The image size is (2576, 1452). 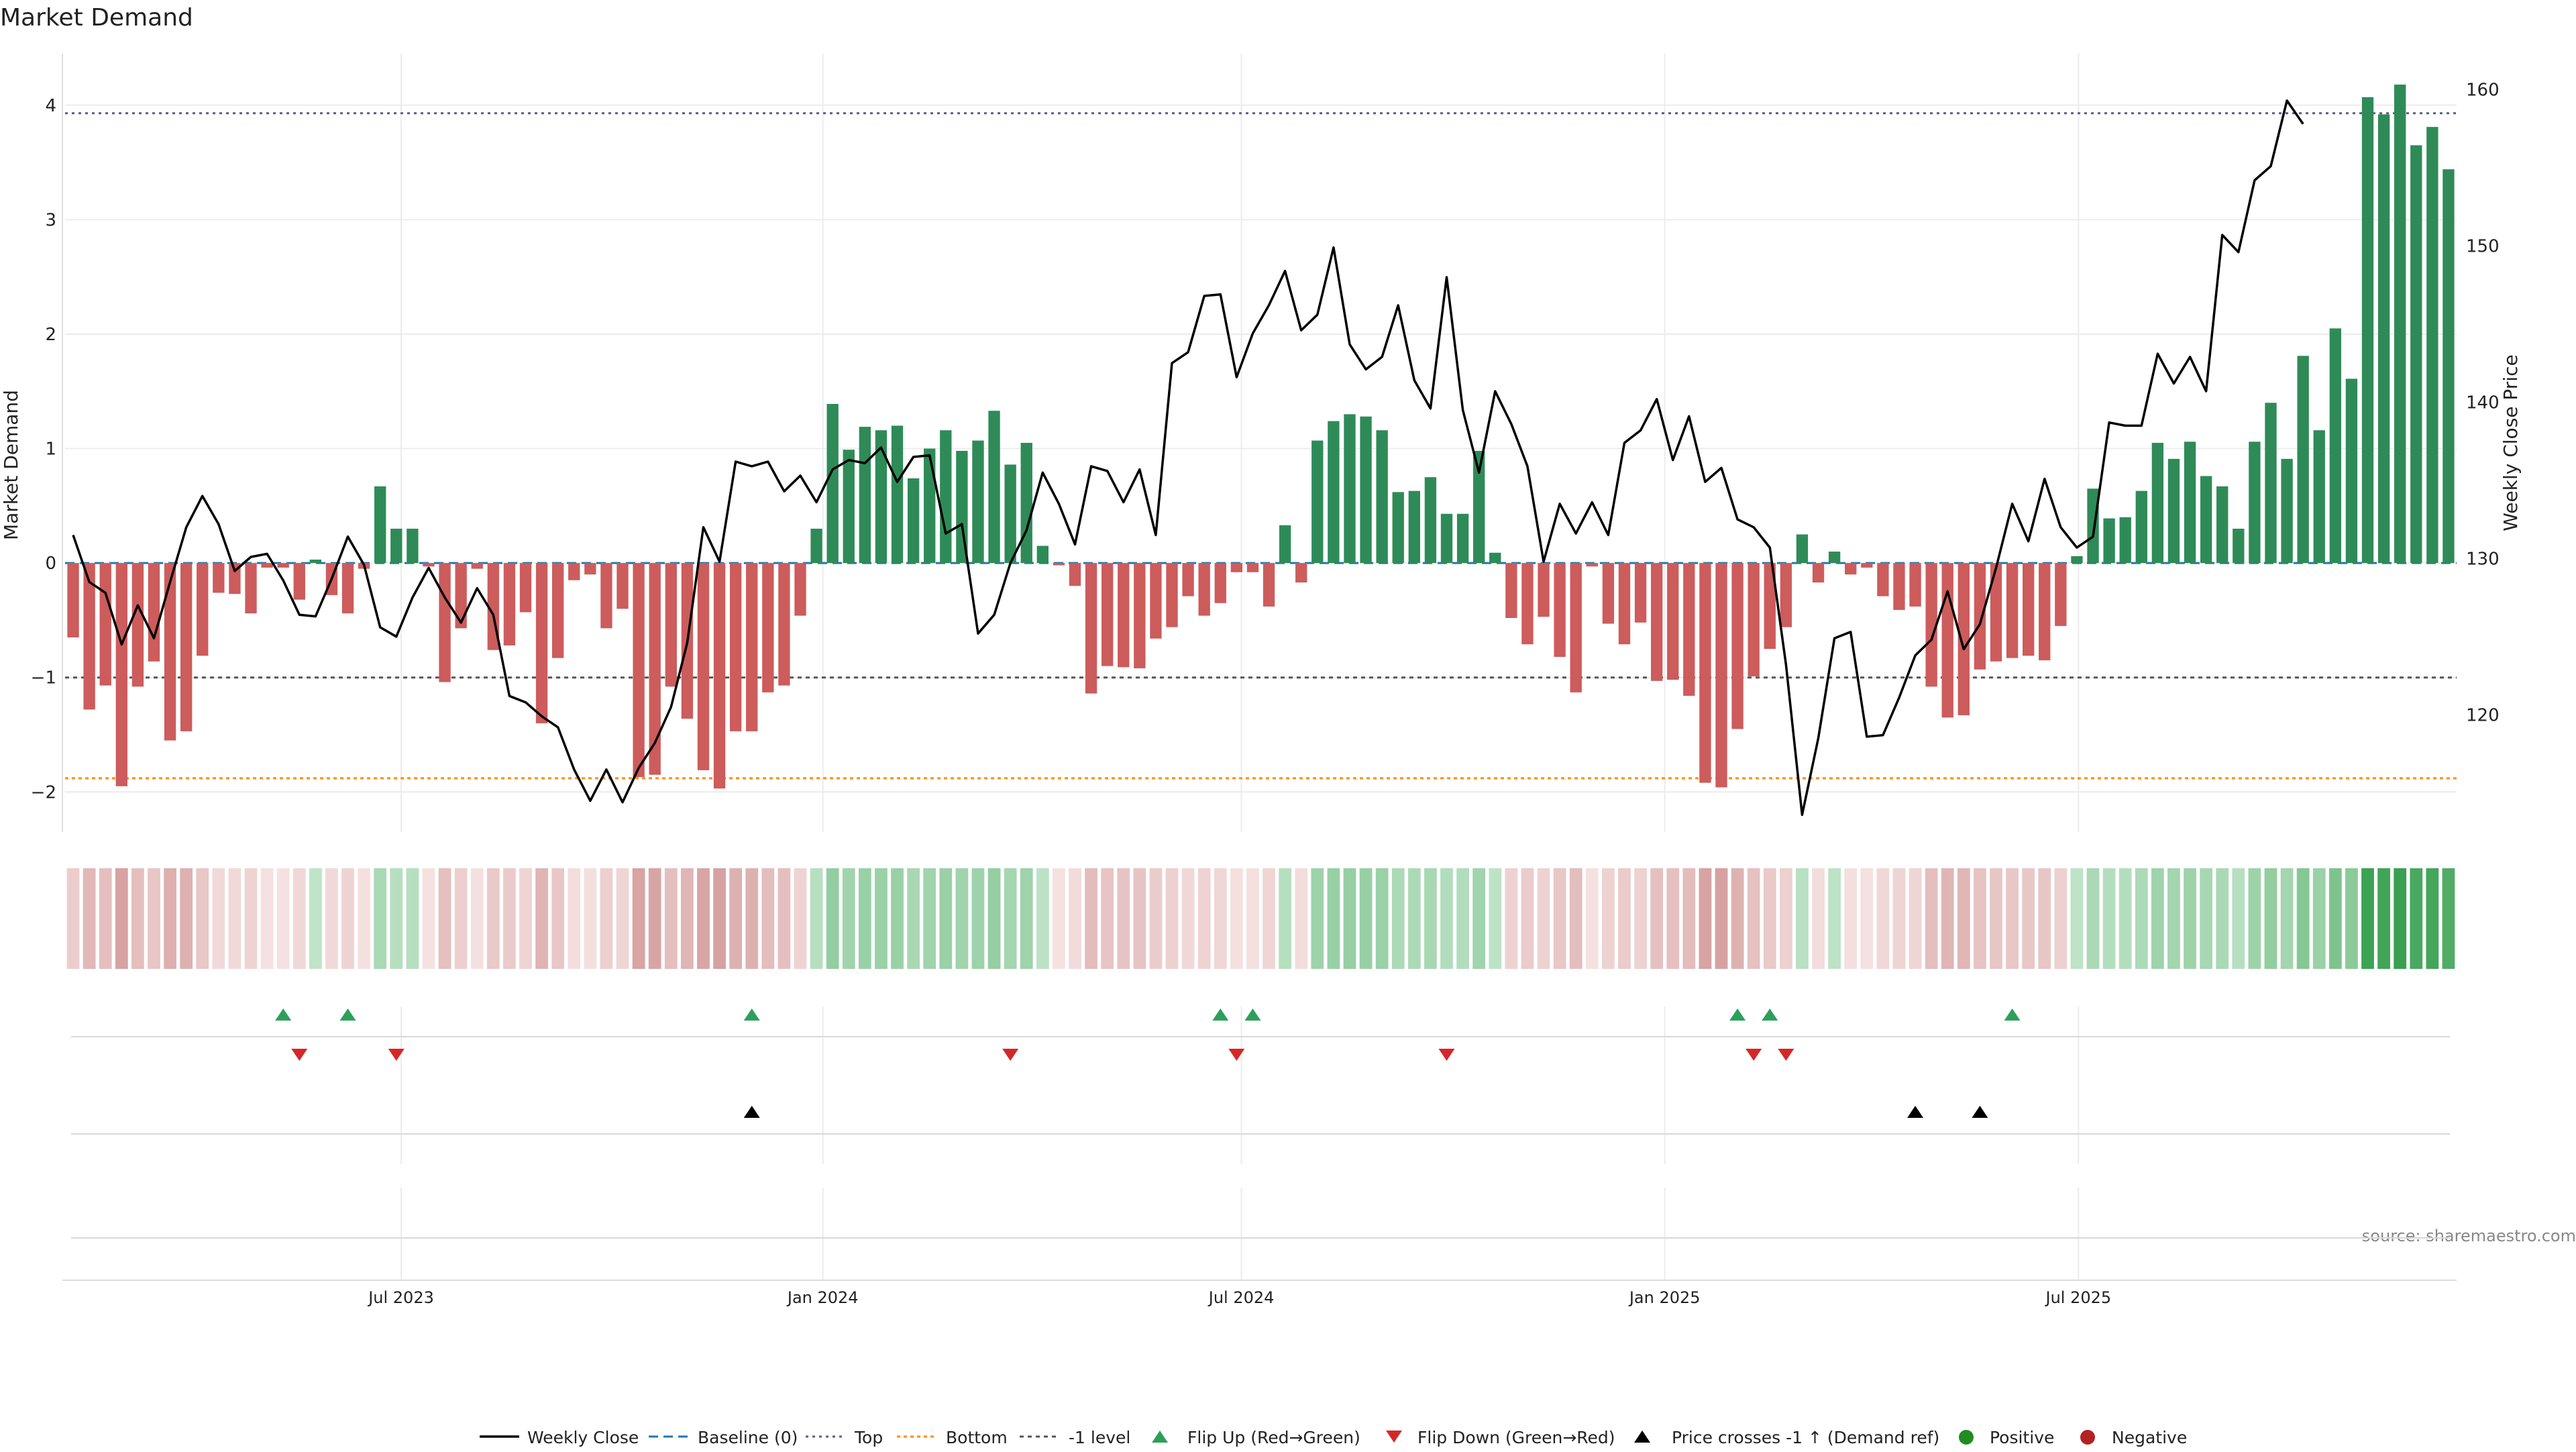 I want to click on legend-flip-up-symbol, so click(x=1160, y=1437).